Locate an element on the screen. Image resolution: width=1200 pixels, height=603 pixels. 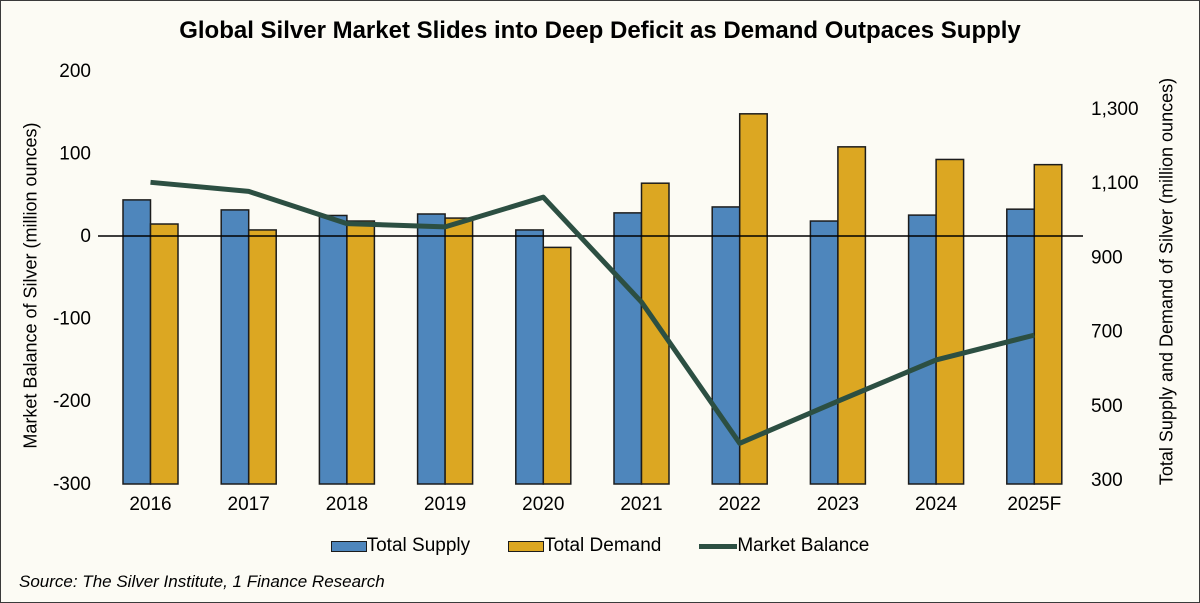
x-axis-label: 2018 is located at coordinates (347, 504).